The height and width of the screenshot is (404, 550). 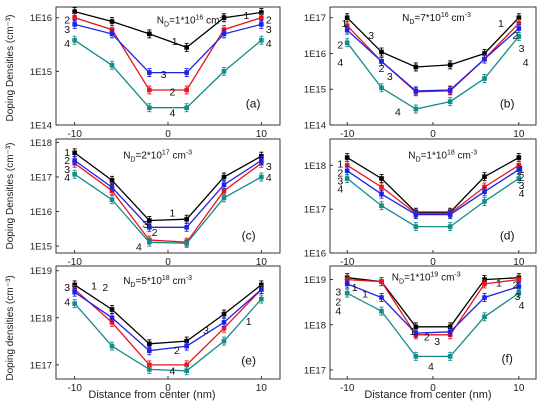 I want to click on y-tick-label: 1E18, so click(x=41, y=318).